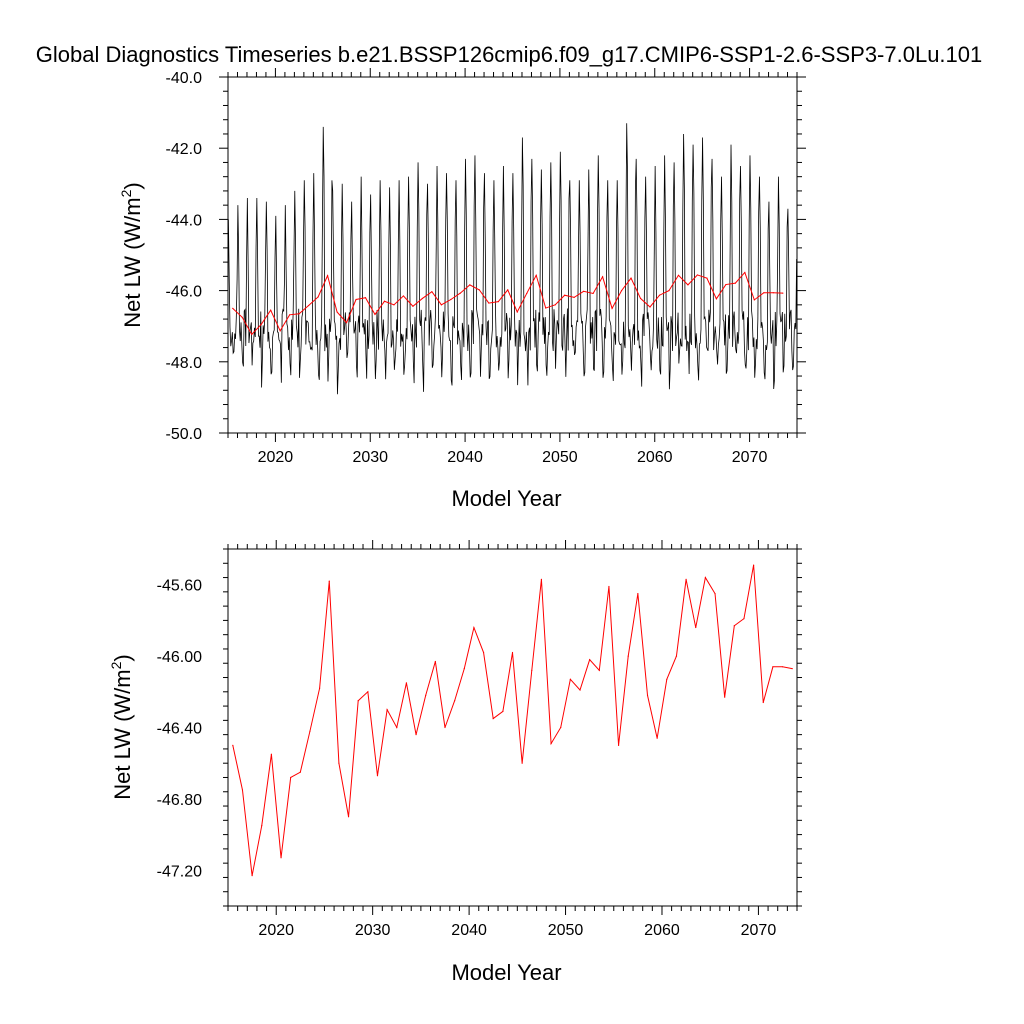  Describe the element at coordinates (121, 726) in the screenshot. I see `bottom-y-axis-label: Net LW (W/m2)` at that location.